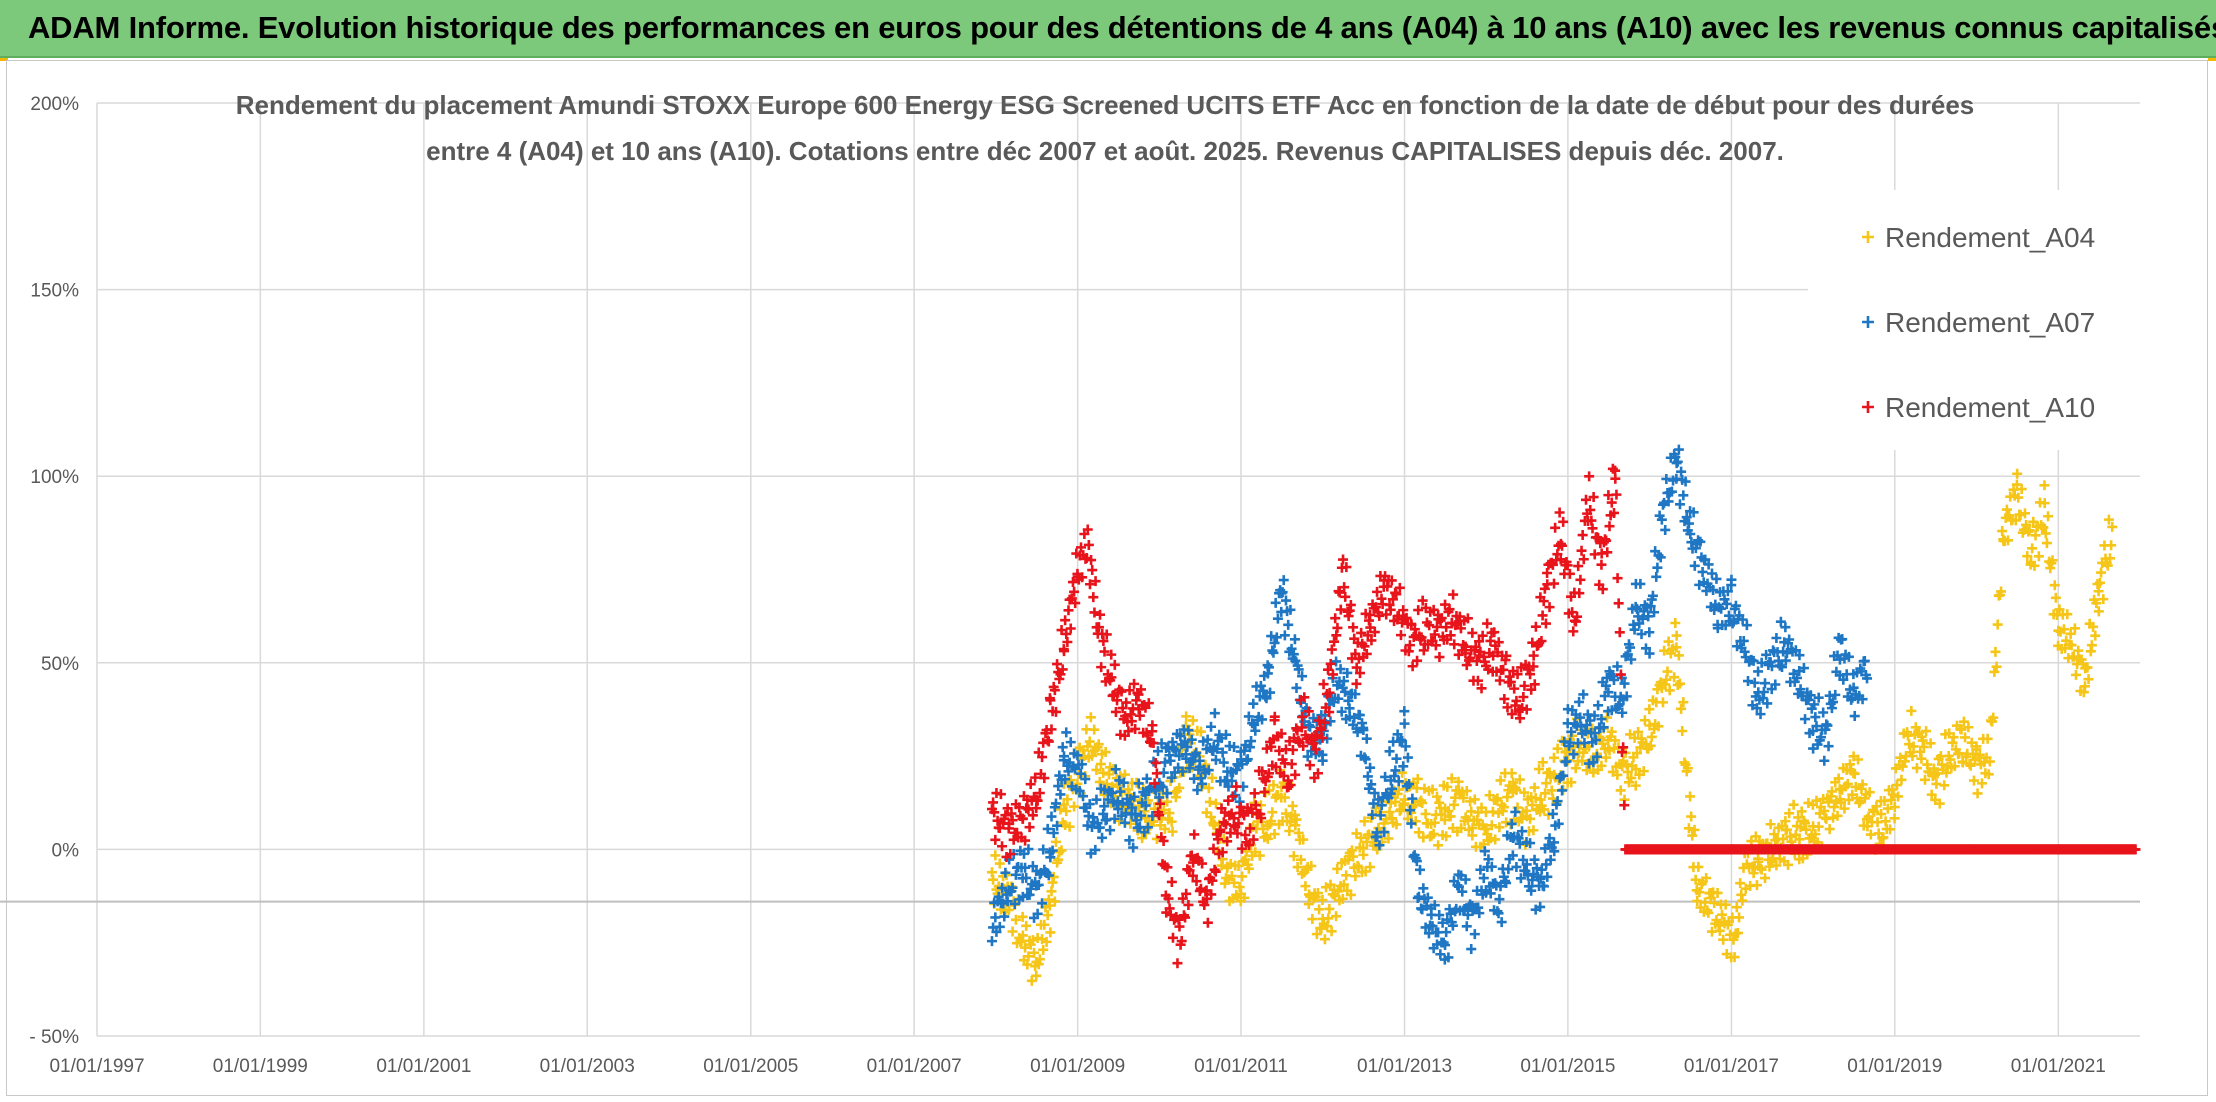 The height and width of the screenshot is (1102, 2216). I want to click on x-tick-label: 01/01/2001, so click(423, 1066).